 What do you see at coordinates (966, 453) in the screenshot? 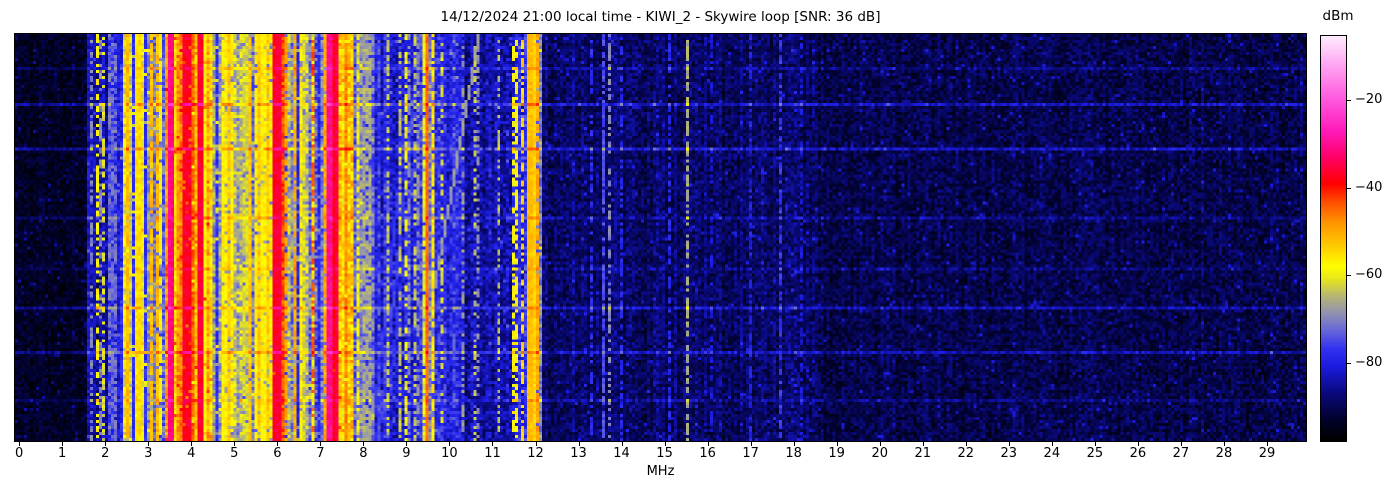
I see `x-tick-label: 22` at bounding box center [966, 453].